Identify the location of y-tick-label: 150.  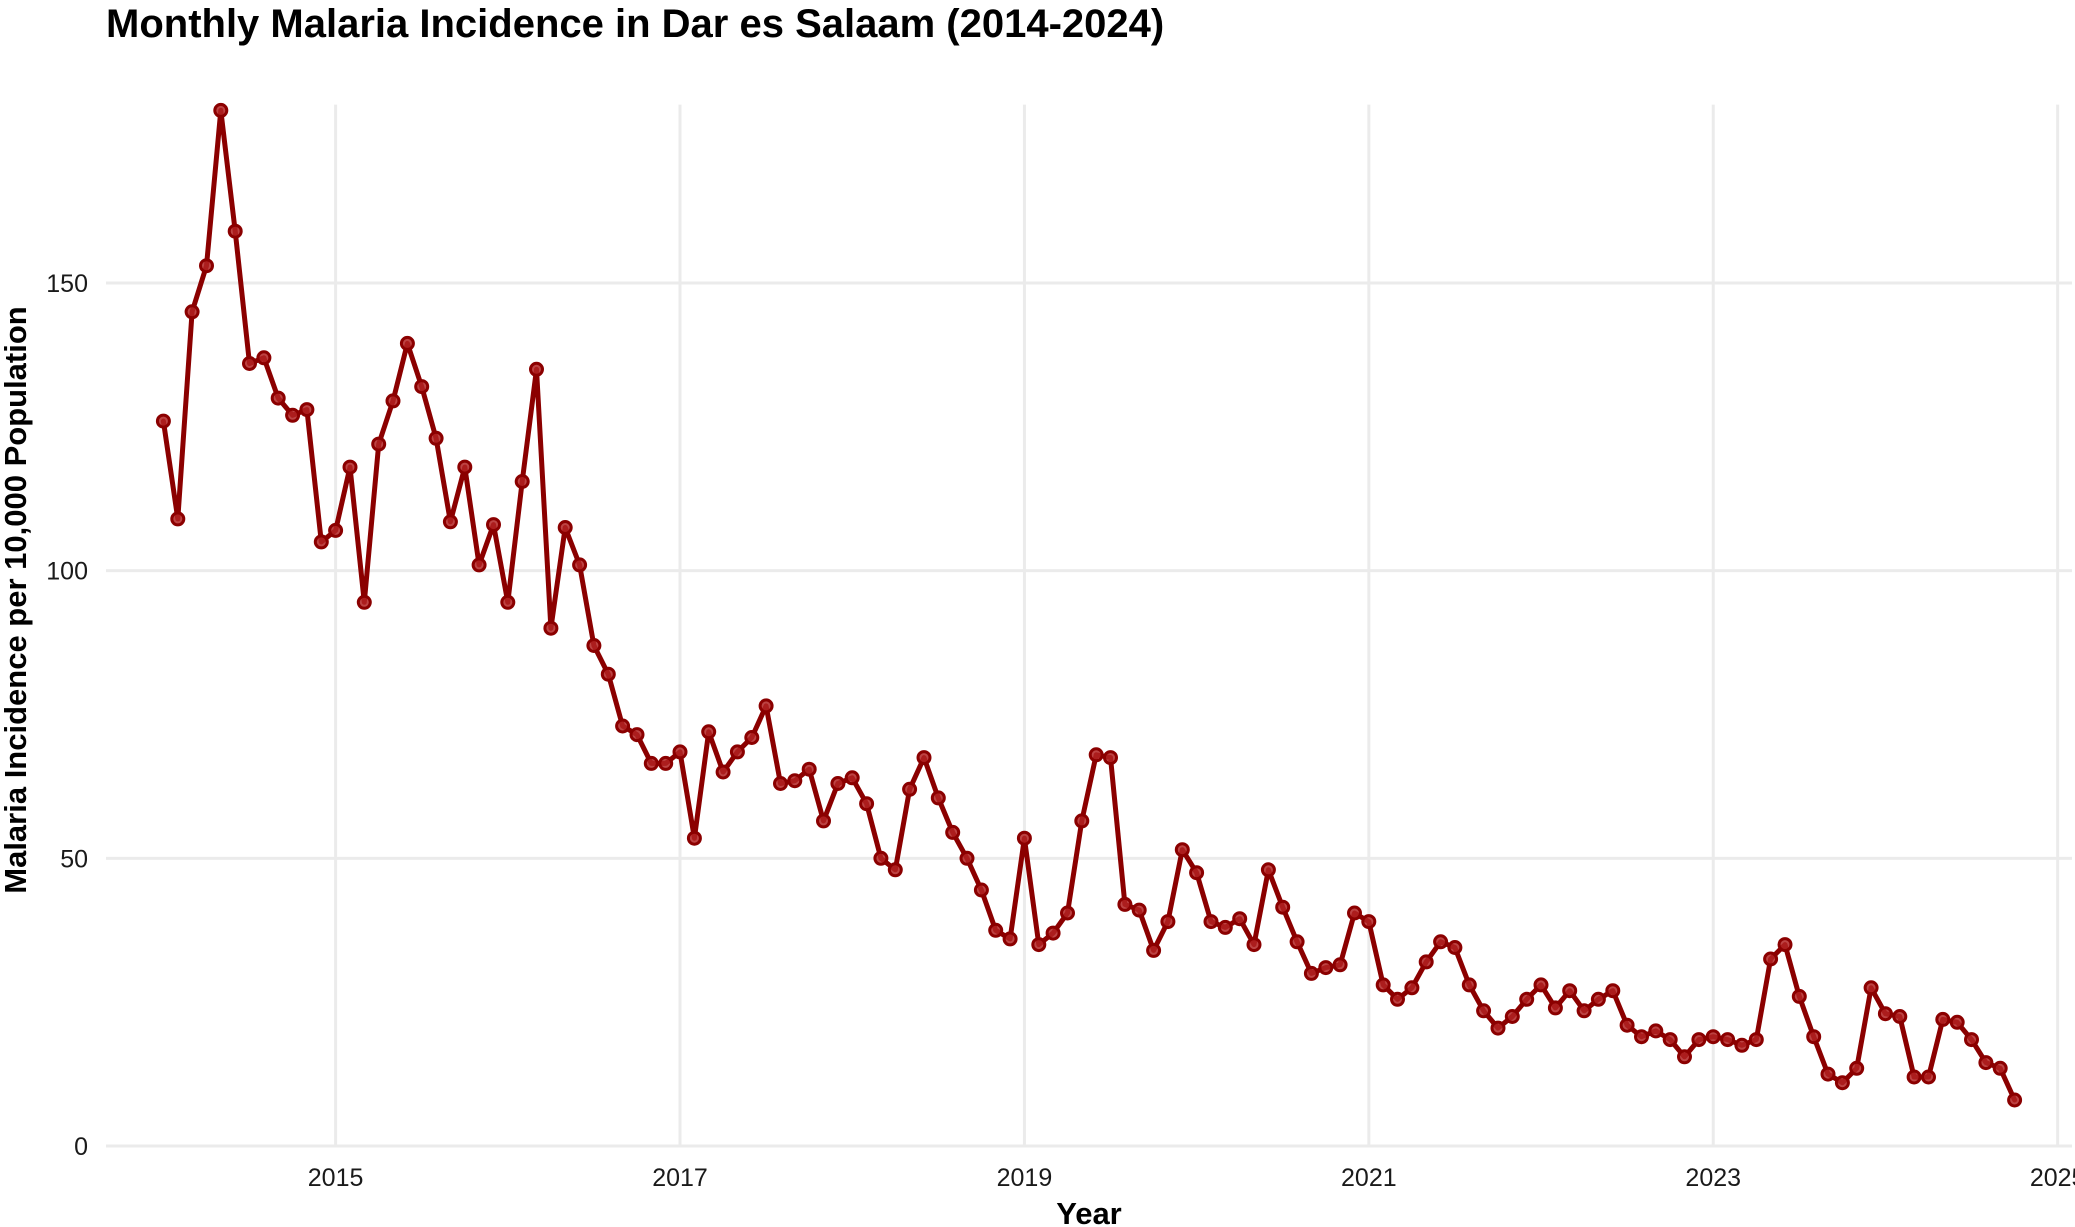
(67, 284).